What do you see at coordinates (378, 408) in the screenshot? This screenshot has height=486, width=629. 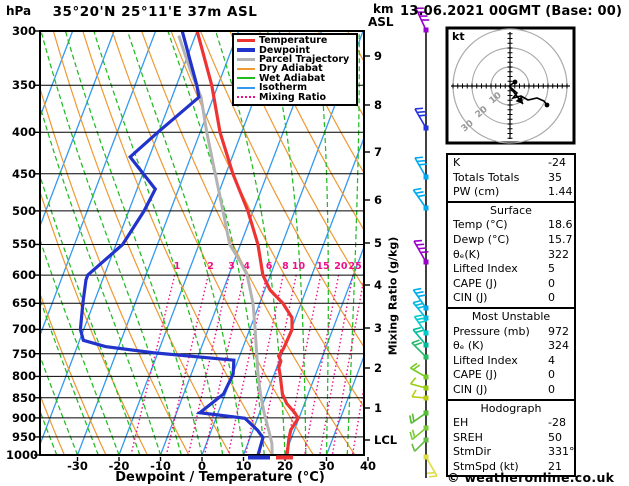 I see `km-tick-label: 1` at bounding box center [378, 408].